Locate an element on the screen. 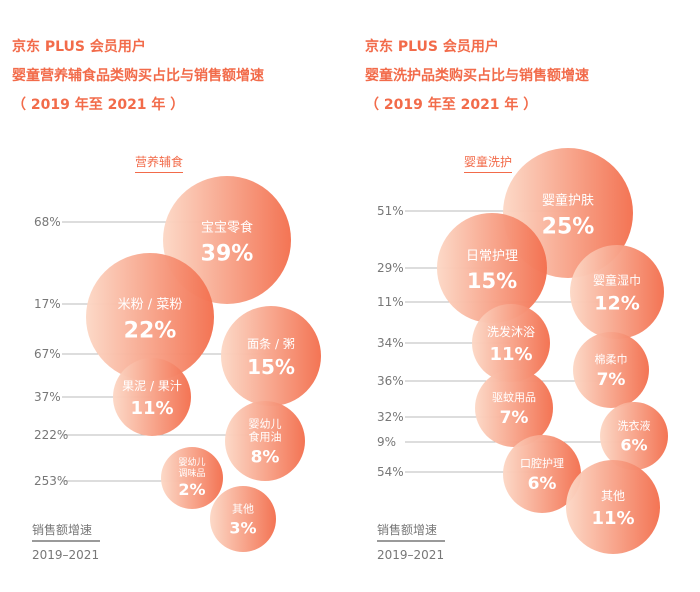 This screenshot has width=700, height=592. bubble-share-label: 12% is located at coordinates (616, 304).